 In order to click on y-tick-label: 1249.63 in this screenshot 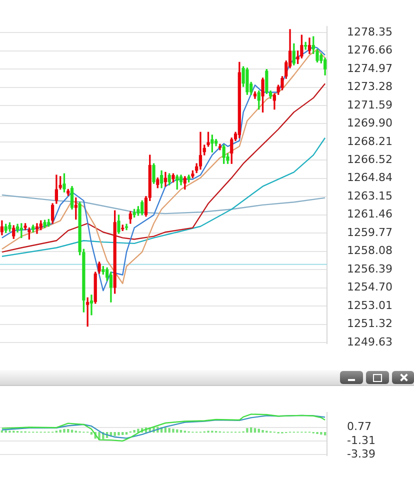, I will do `click(369, 341)`.